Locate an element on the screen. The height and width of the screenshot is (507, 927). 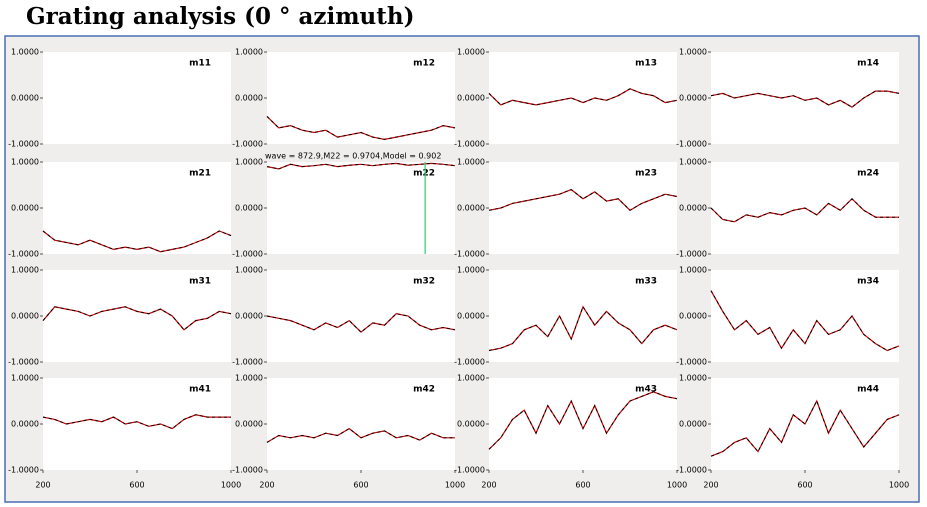
panel-name: m33 is located at coordinates (646, 282).